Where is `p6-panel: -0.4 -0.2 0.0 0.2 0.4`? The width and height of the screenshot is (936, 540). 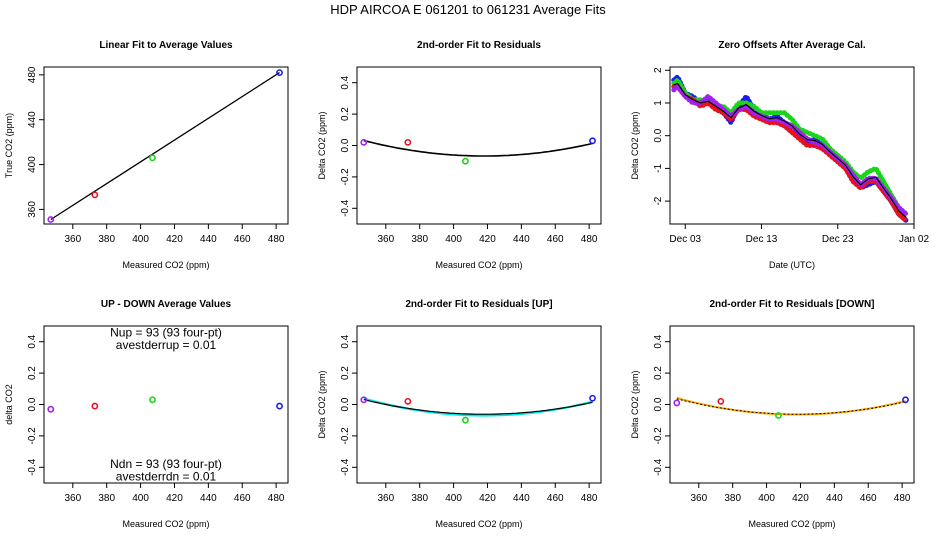 p6-panel: -0.4 -0.2 0.0 0.2 0.4 is located at coordinates (784, 406).